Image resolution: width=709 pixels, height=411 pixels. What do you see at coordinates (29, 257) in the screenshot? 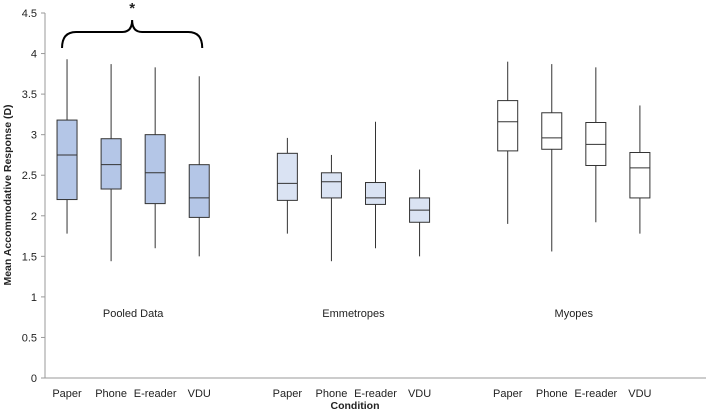
I see `y-tick-label: 1.5` at bounding box center [29, 257].